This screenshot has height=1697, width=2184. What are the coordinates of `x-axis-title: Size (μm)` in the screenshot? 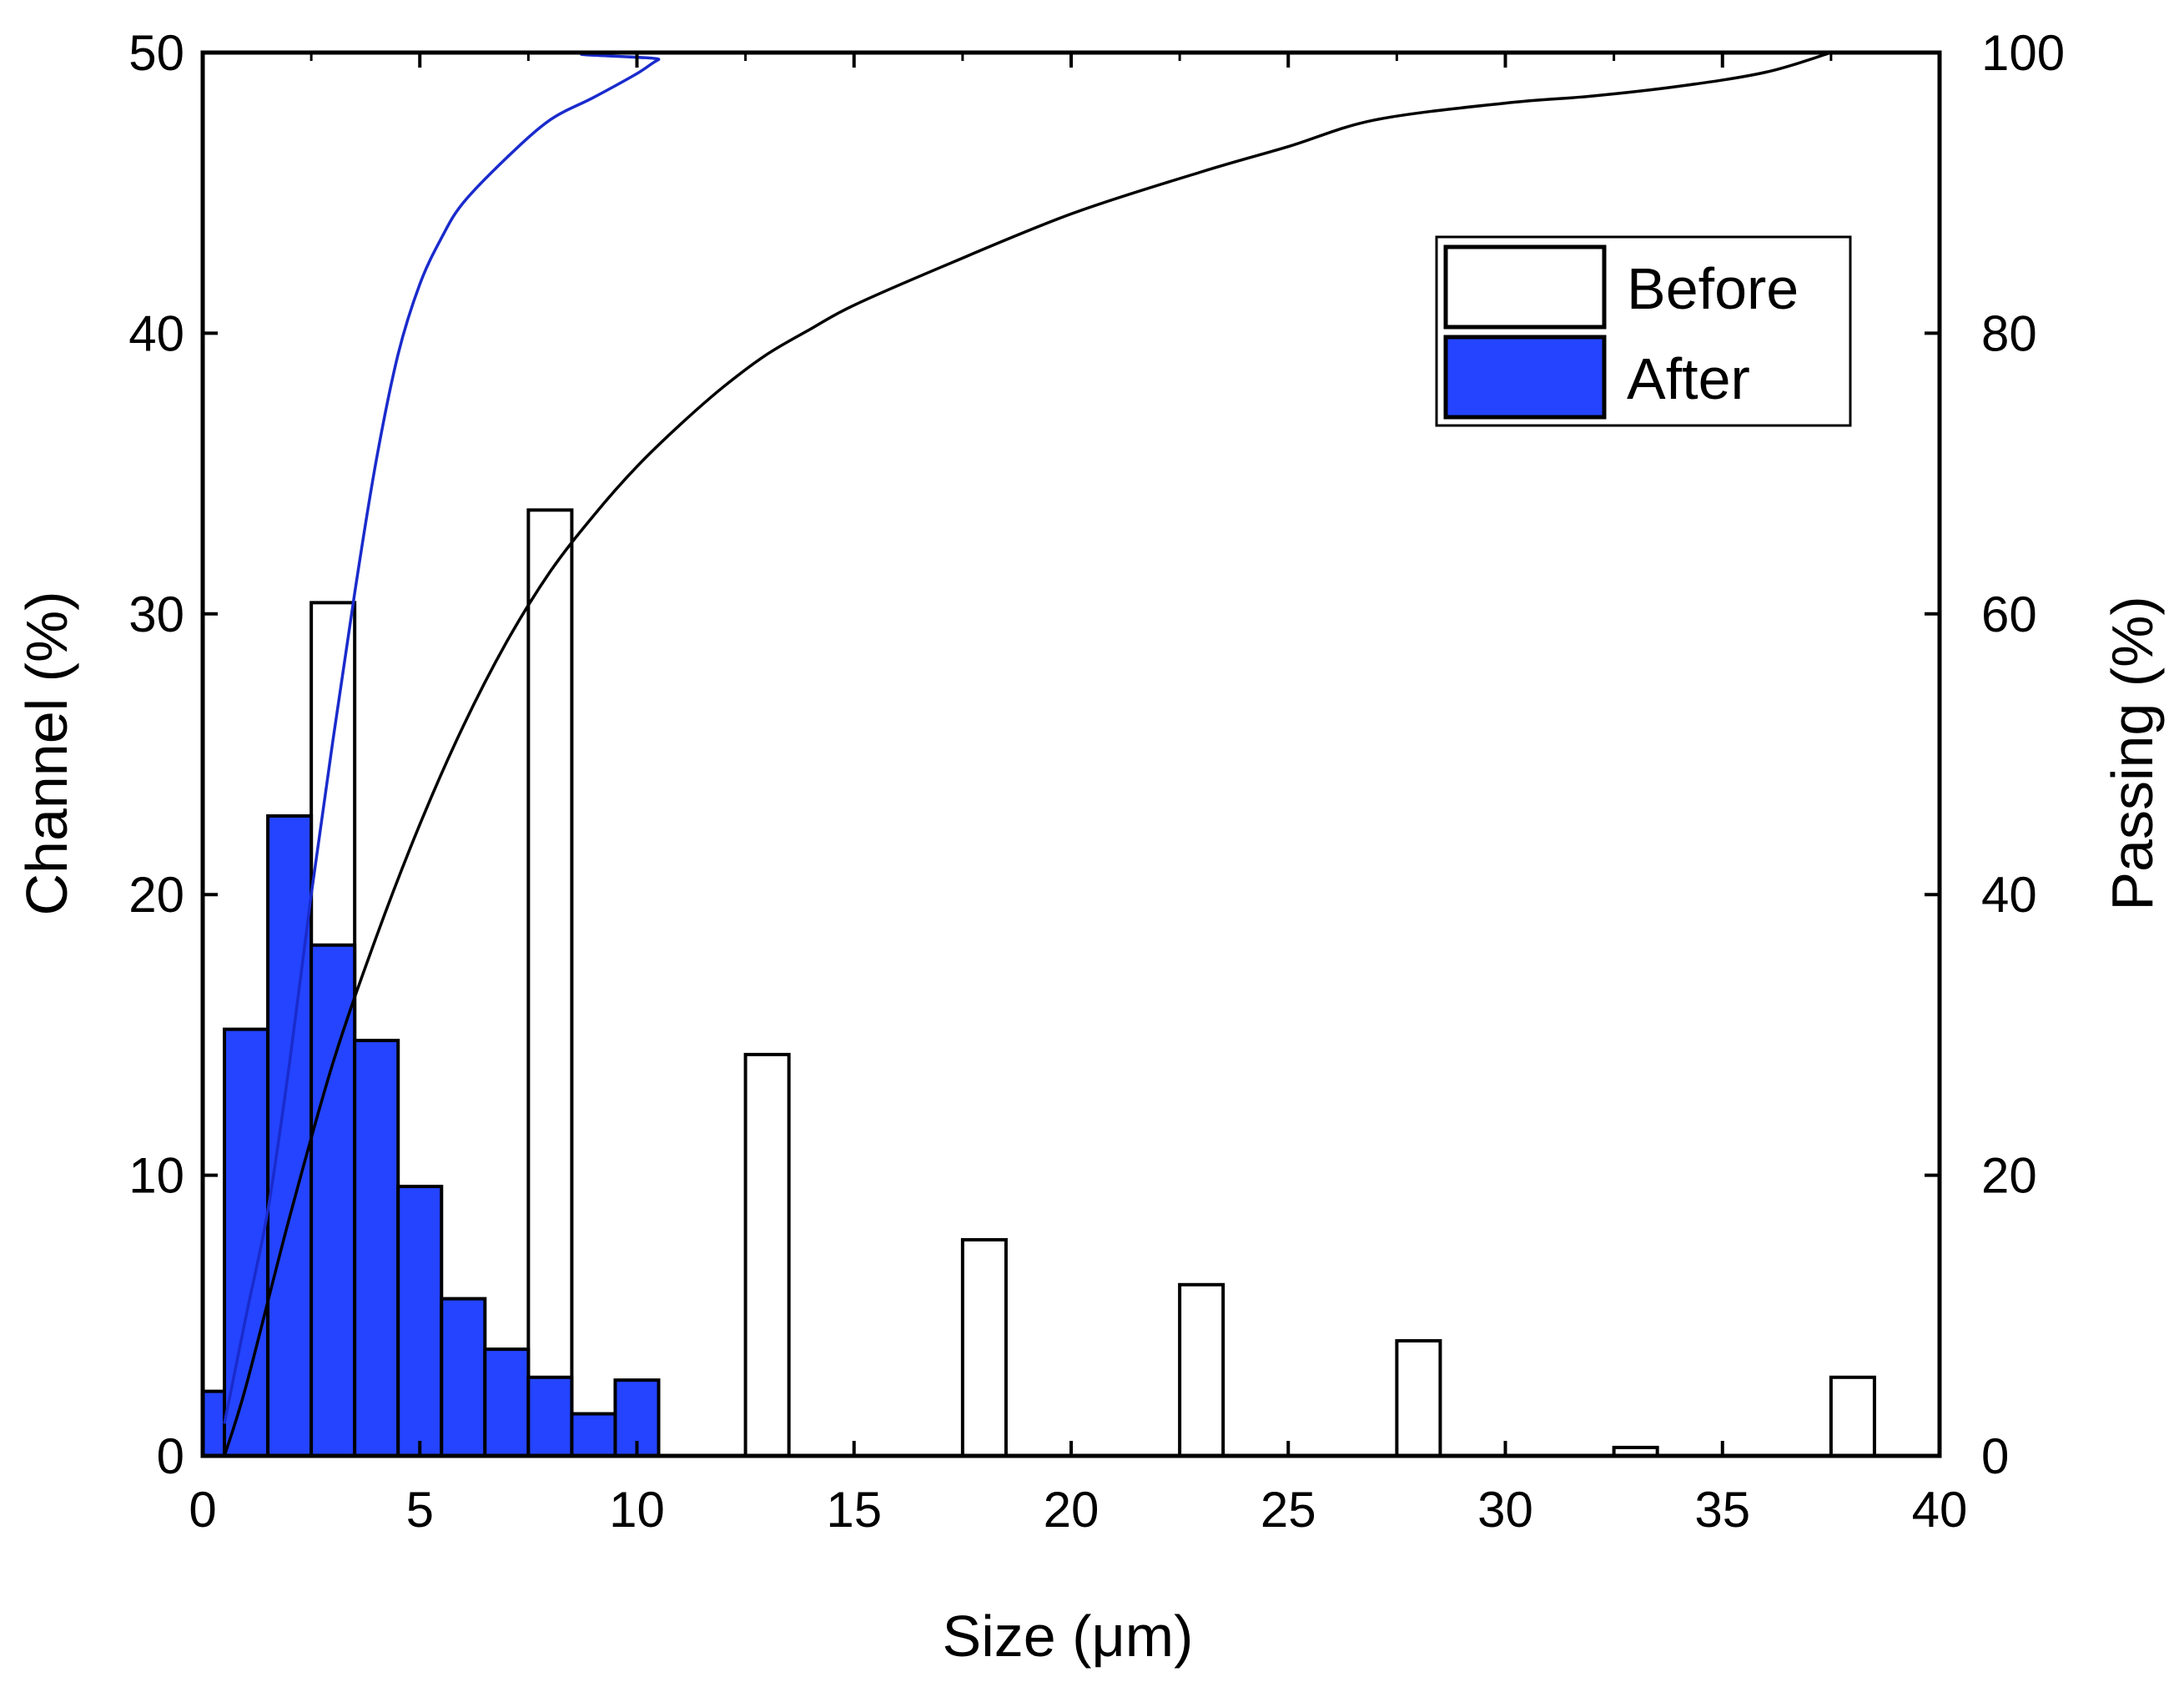 It's located at (1068, 1636).